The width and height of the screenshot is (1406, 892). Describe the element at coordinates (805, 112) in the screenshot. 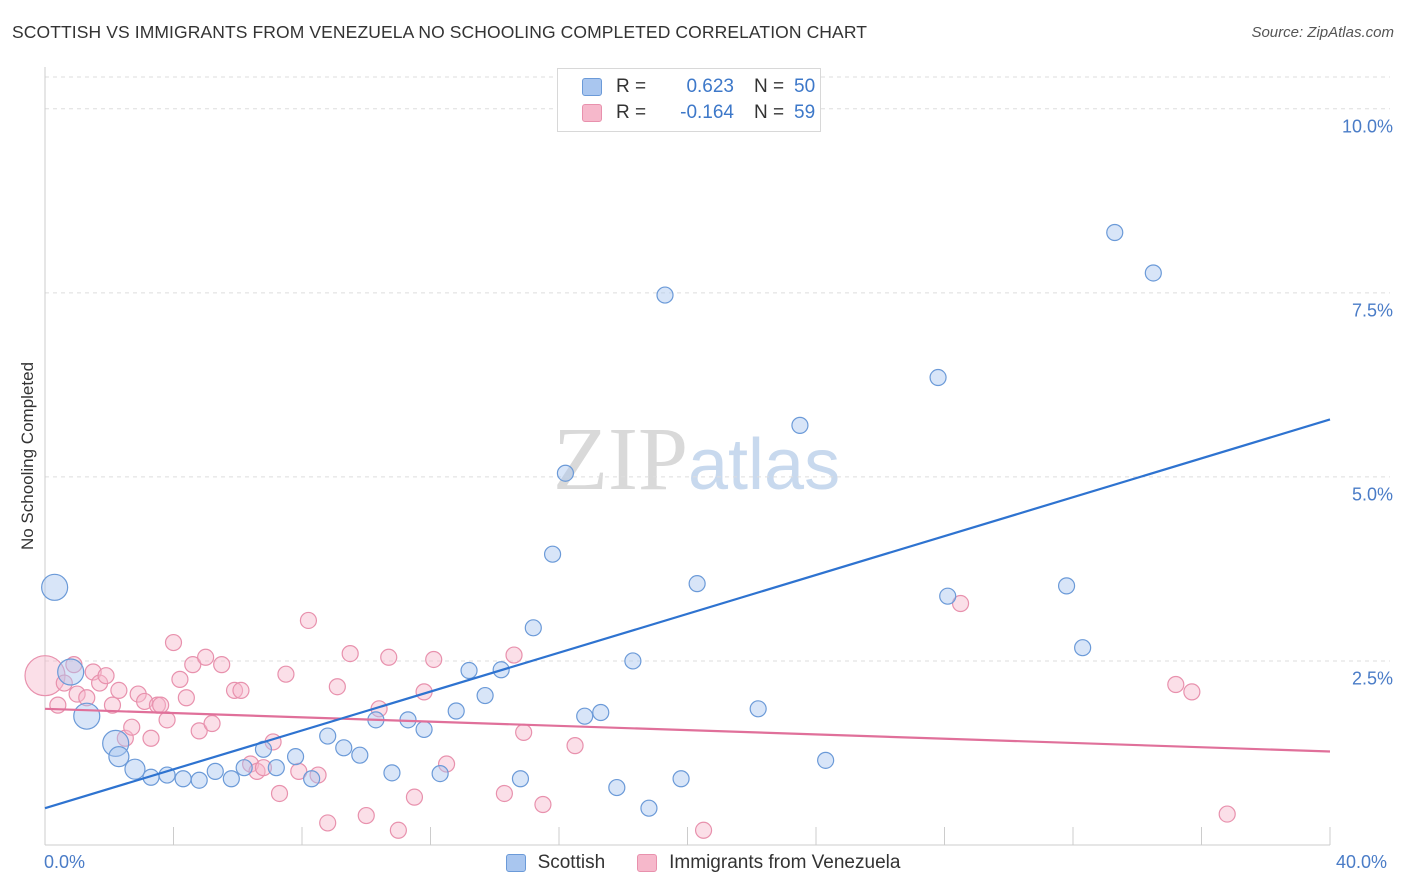

I see `legend-n-value: 59` at that location.